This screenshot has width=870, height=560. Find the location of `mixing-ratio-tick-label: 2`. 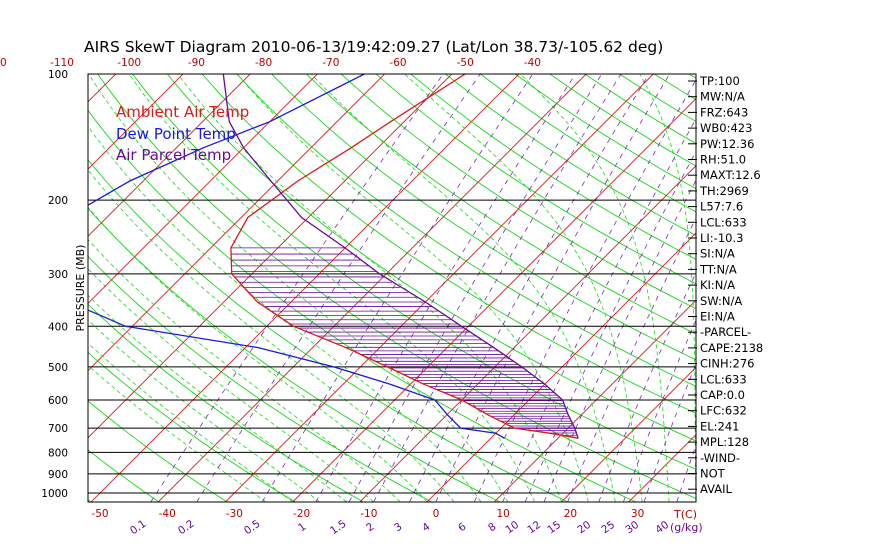

mixing-ratio-tick-label: 2 is located at coordinates (370, 528).